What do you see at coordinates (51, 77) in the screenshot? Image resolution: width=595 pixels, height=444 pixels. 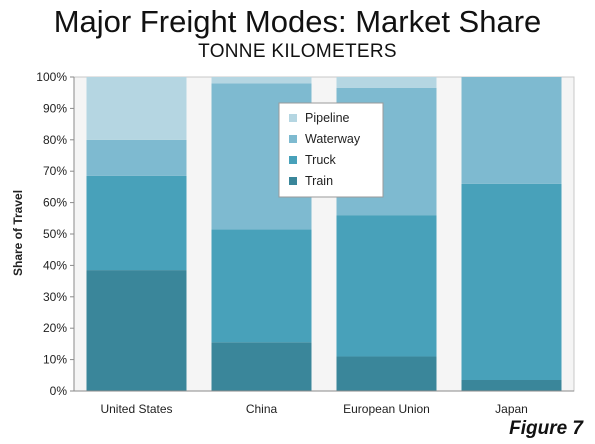 I see `y-tick-label: 100%` at bounding box center [51, 77].